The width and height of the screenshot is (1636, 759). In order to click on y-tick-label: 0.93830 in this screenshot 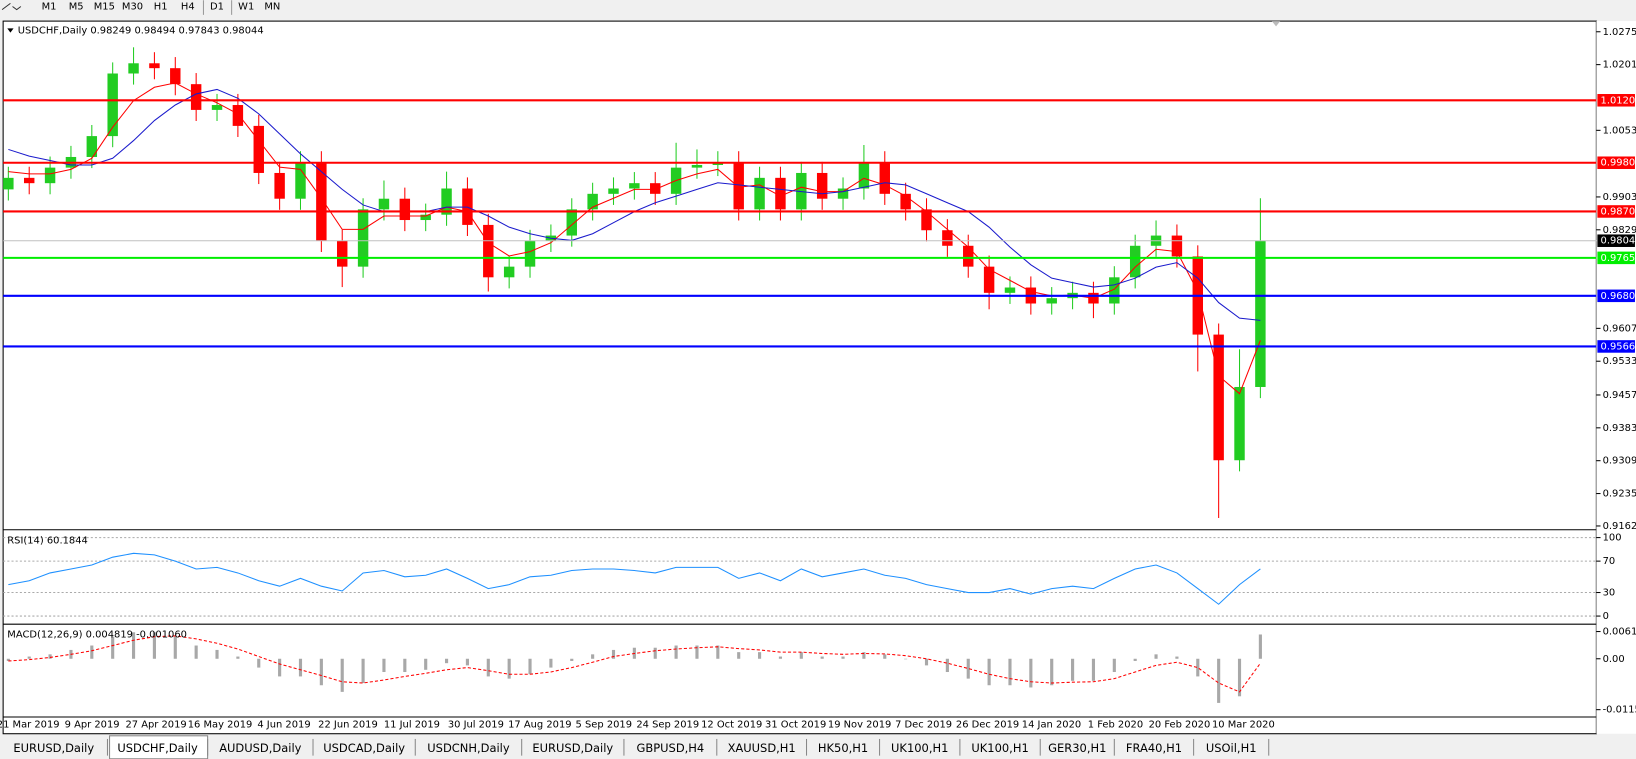, I will do `click(1619, 428)`.